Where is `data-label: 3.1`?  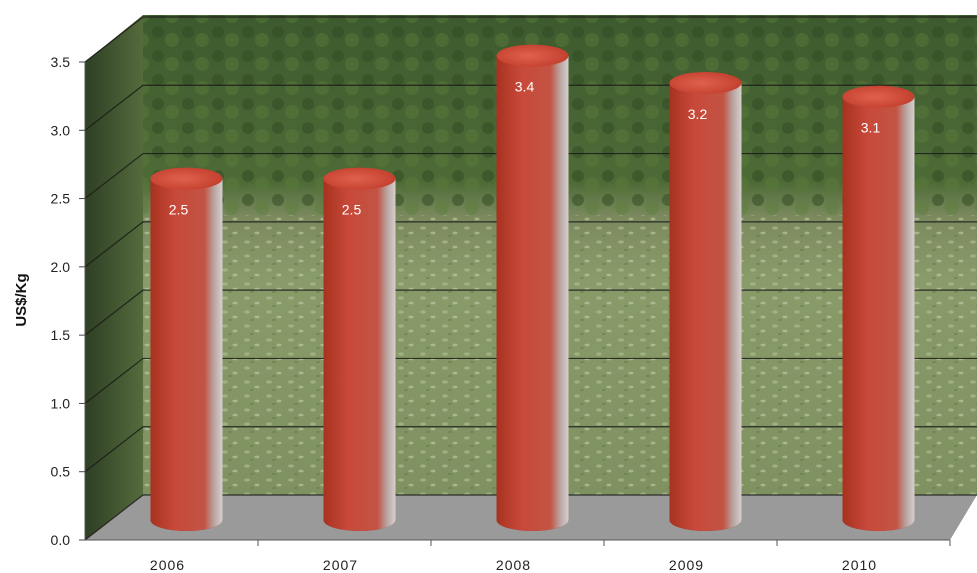 data-label: 3.1 is located at coordinates (871, 128).